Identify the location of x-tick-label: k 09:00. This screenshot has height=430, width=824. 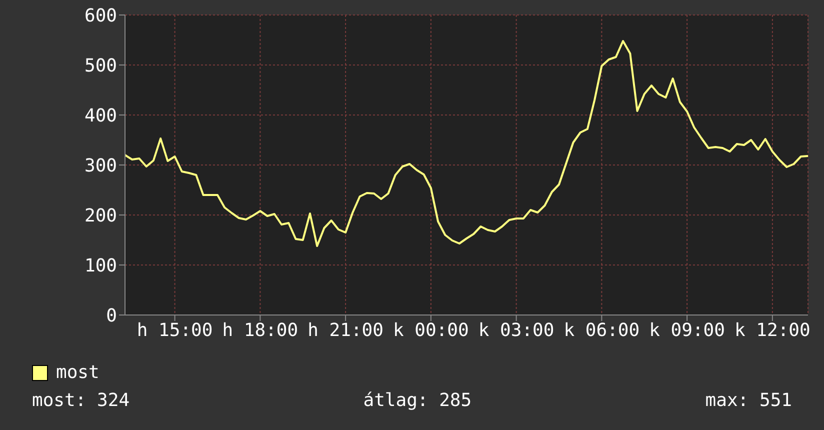
(687, 330).